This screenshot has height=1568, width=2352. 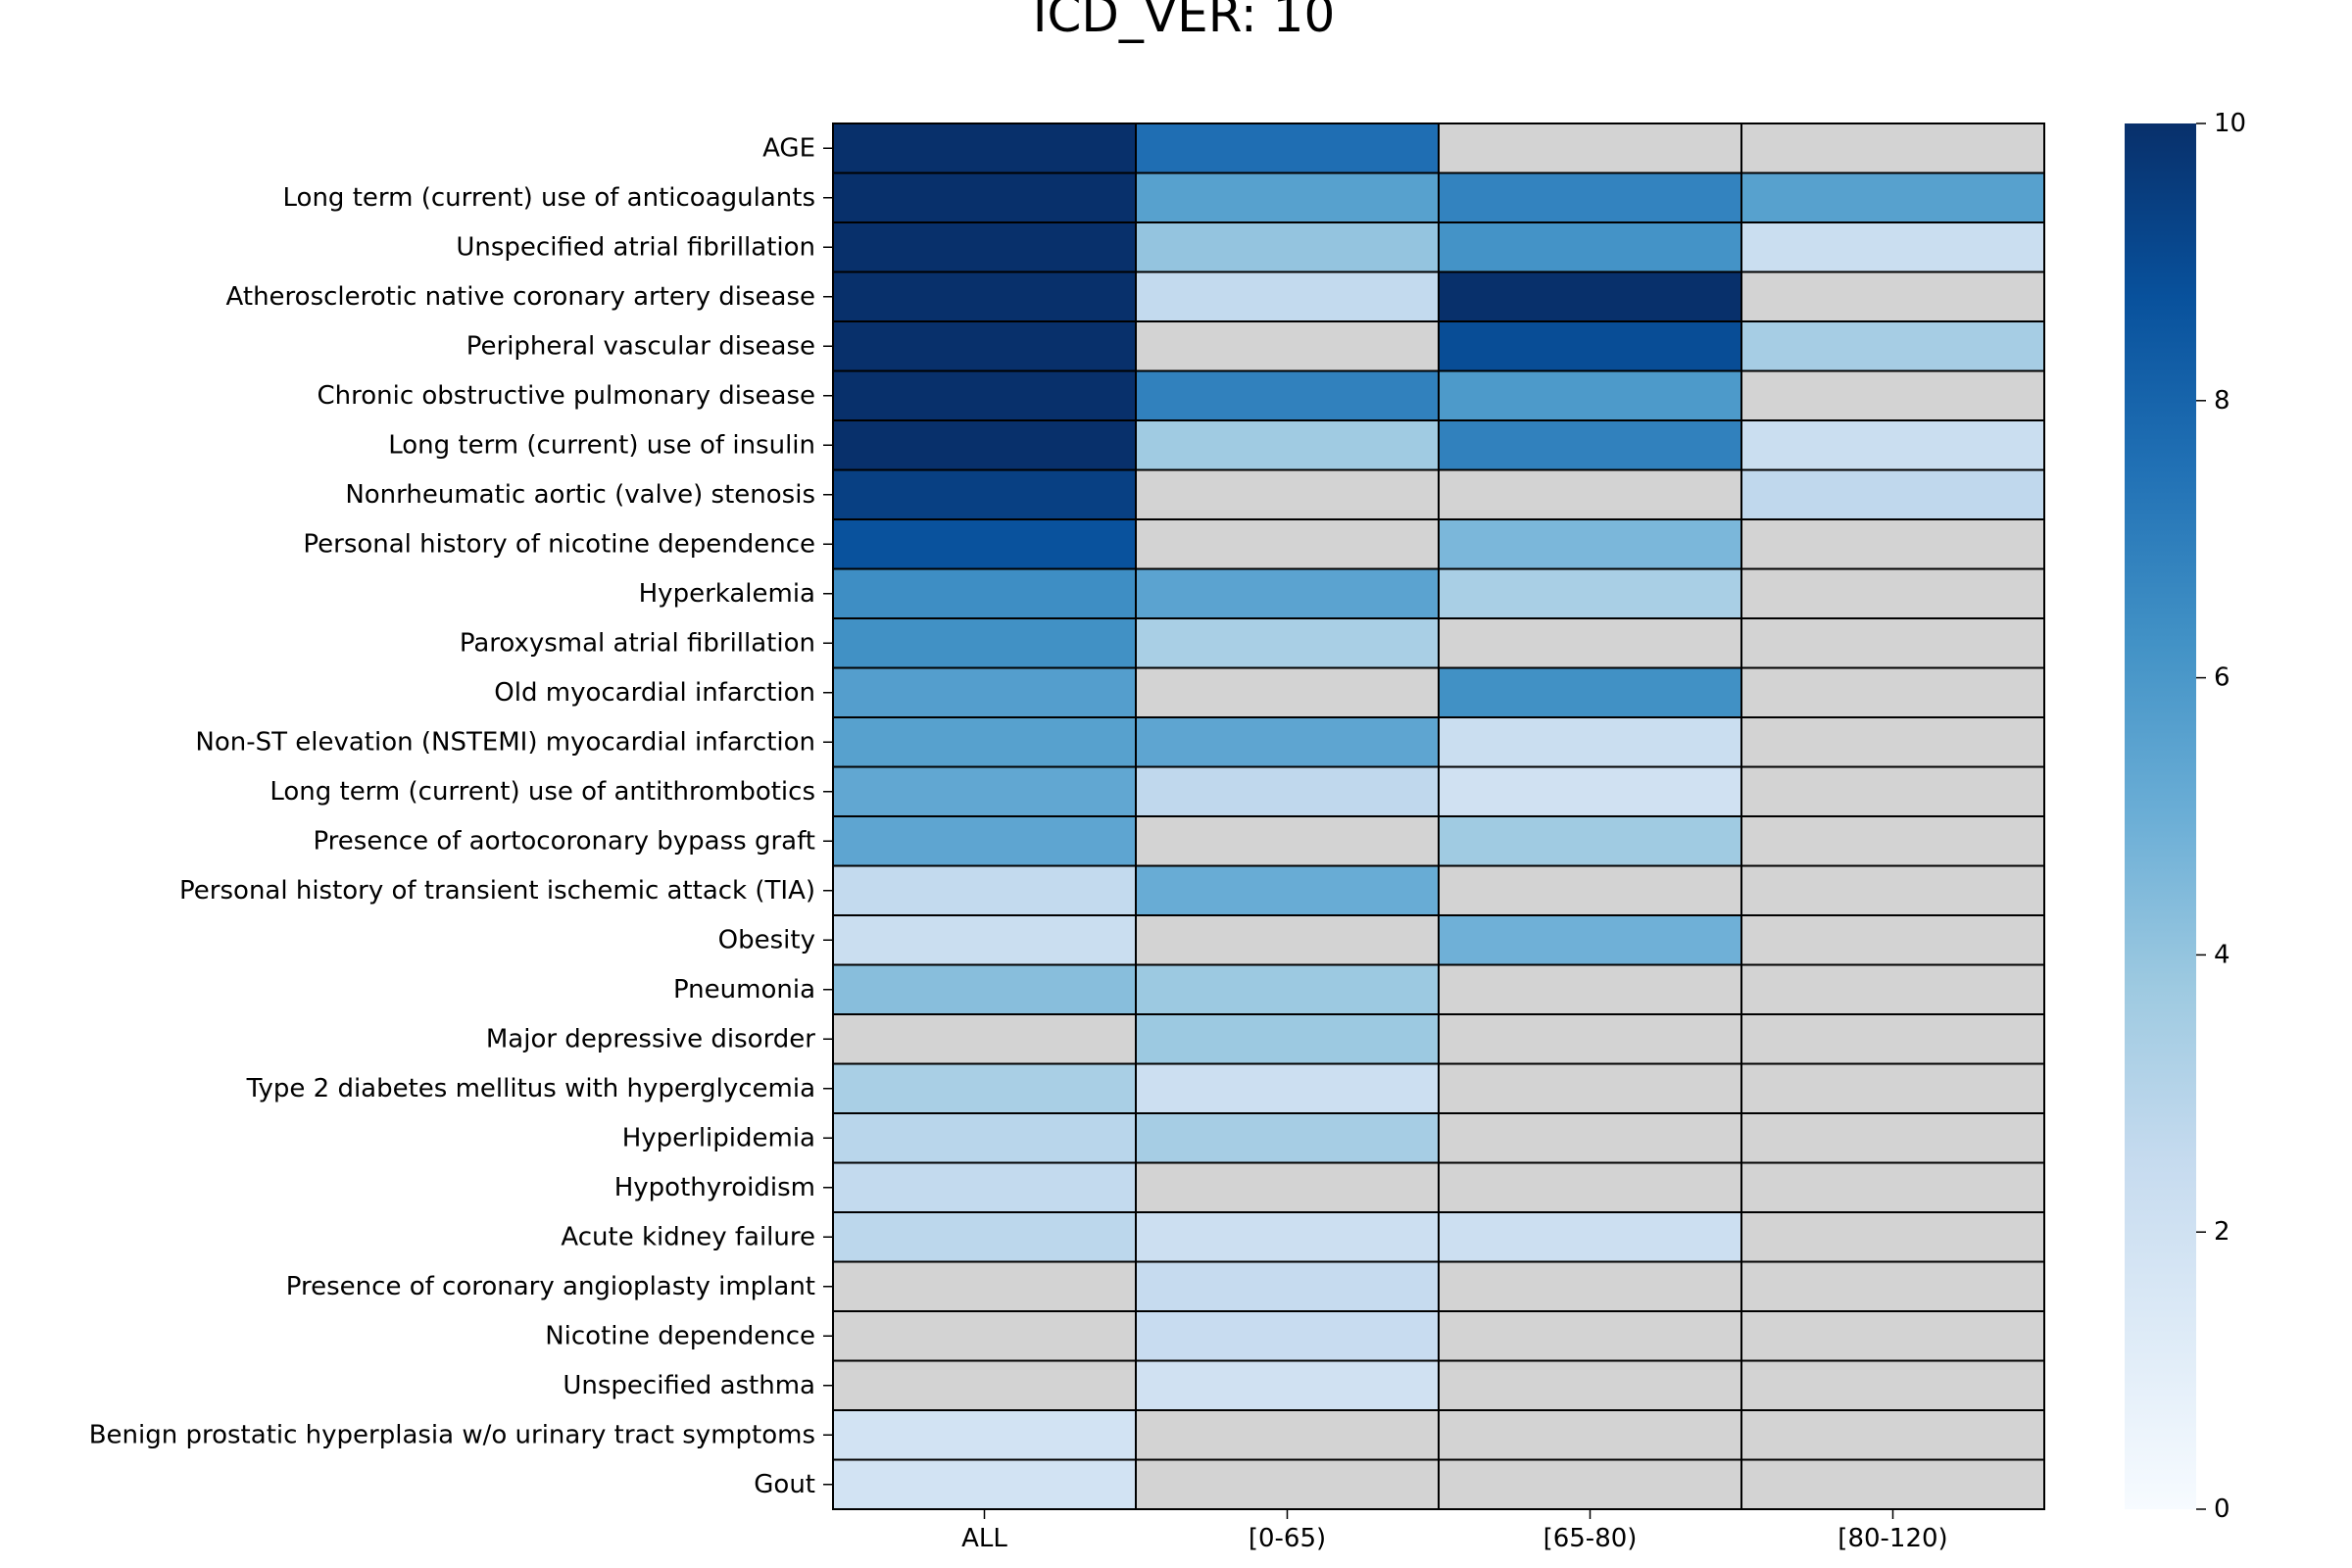 I want to click on chart-title: ICD_VER: 10, so click(x=1184, y=21).